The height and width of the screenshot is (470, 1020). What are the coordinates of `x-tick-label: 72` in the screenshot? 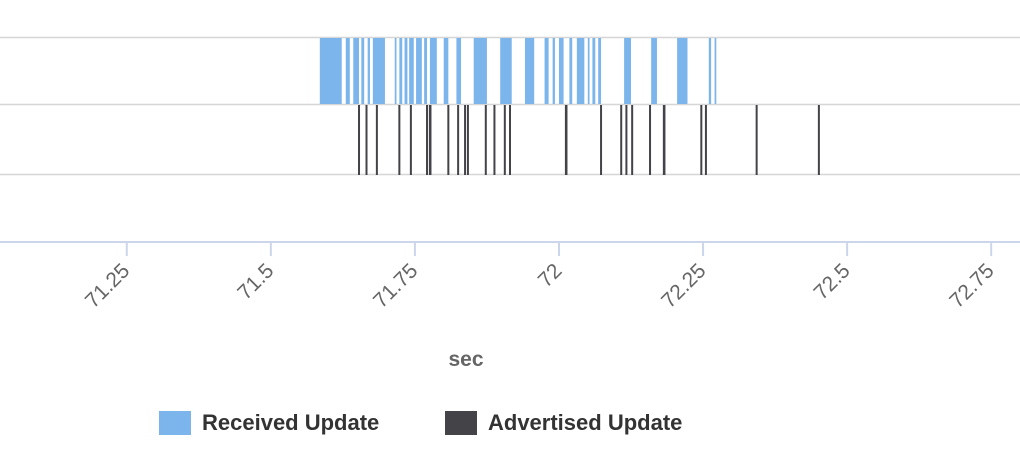 It's located at (550, 275).